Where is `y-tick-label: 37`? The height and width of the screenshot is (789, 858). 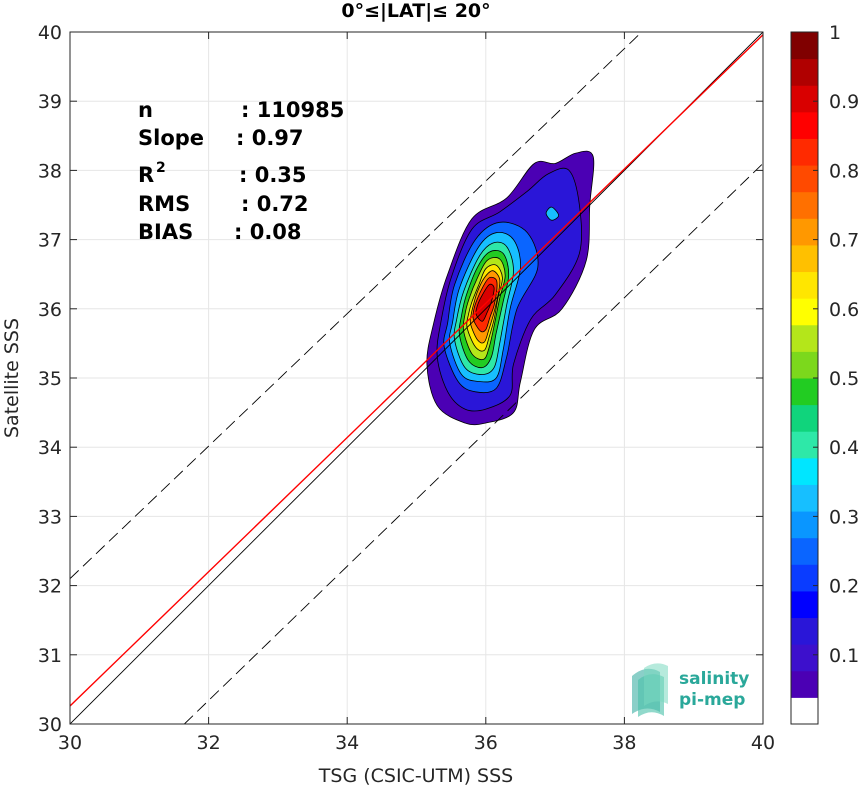 y-tick-label: 37 is located at coordinates (50, 241).